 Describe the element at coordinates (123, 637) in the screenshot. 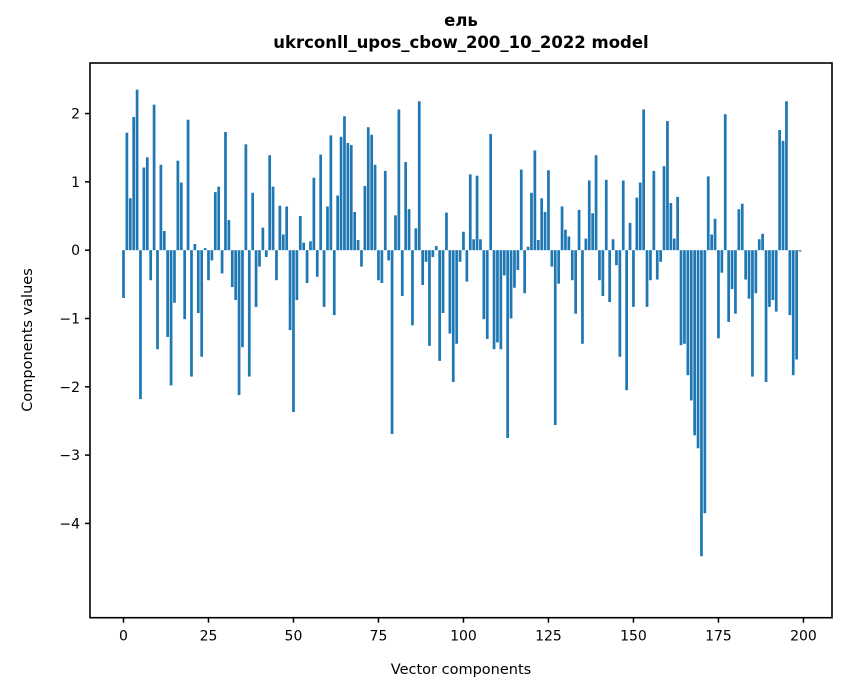

I see `x-tick-label: 0` at that location.